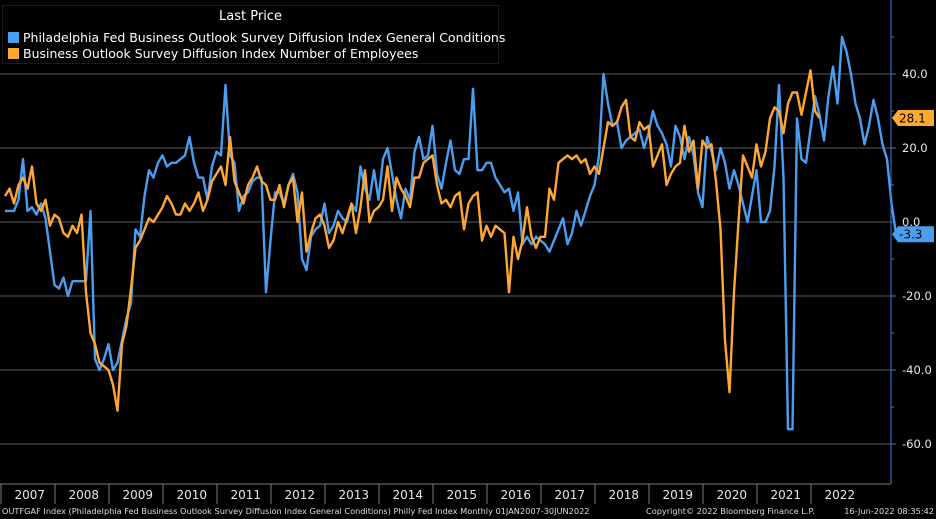 The width and height of the screenshot is (936, 519). I want to click on y-tick-label: -20.0, so click(917, 296).